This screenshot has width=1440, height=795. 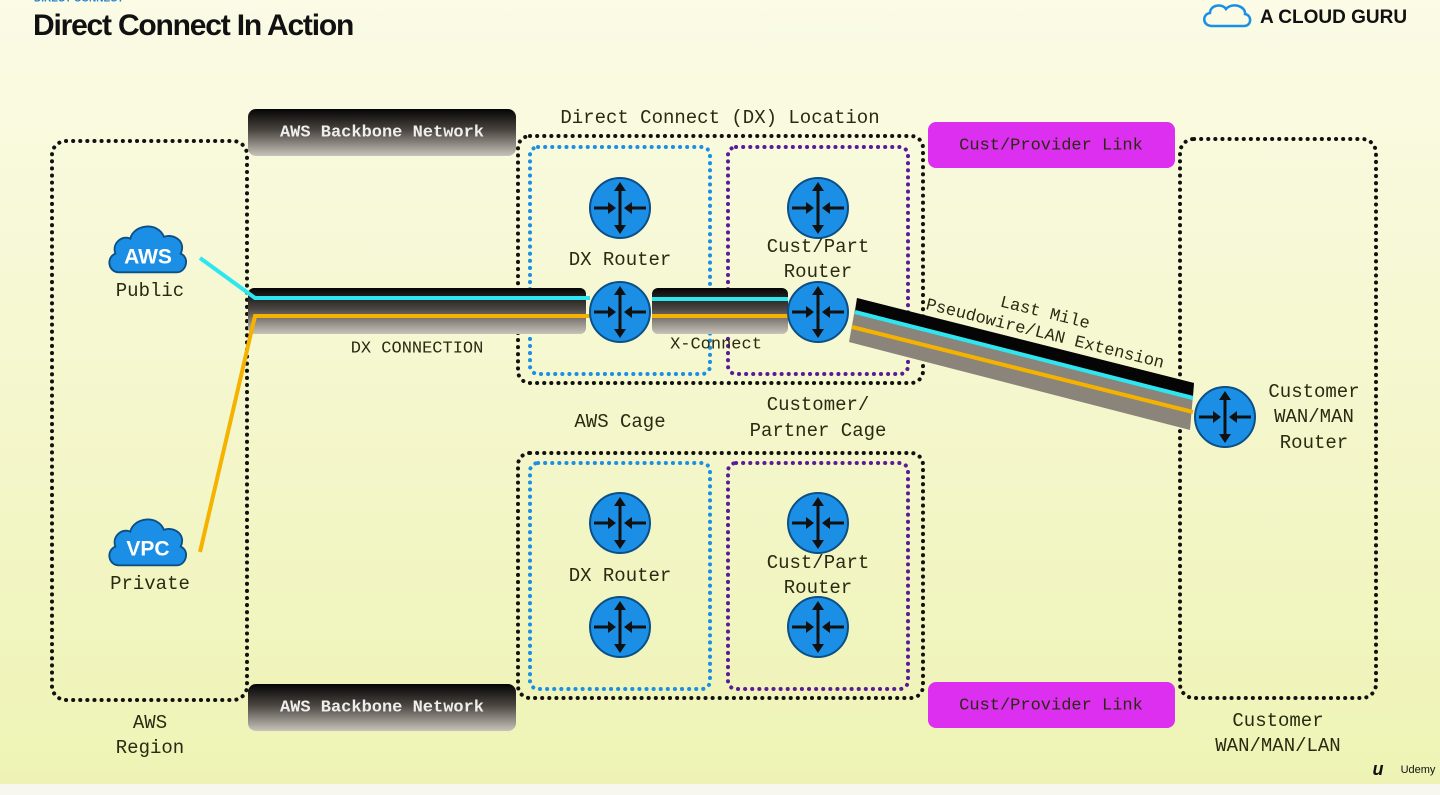 I want to click on aws-region-box, so click(x=149, y=420).